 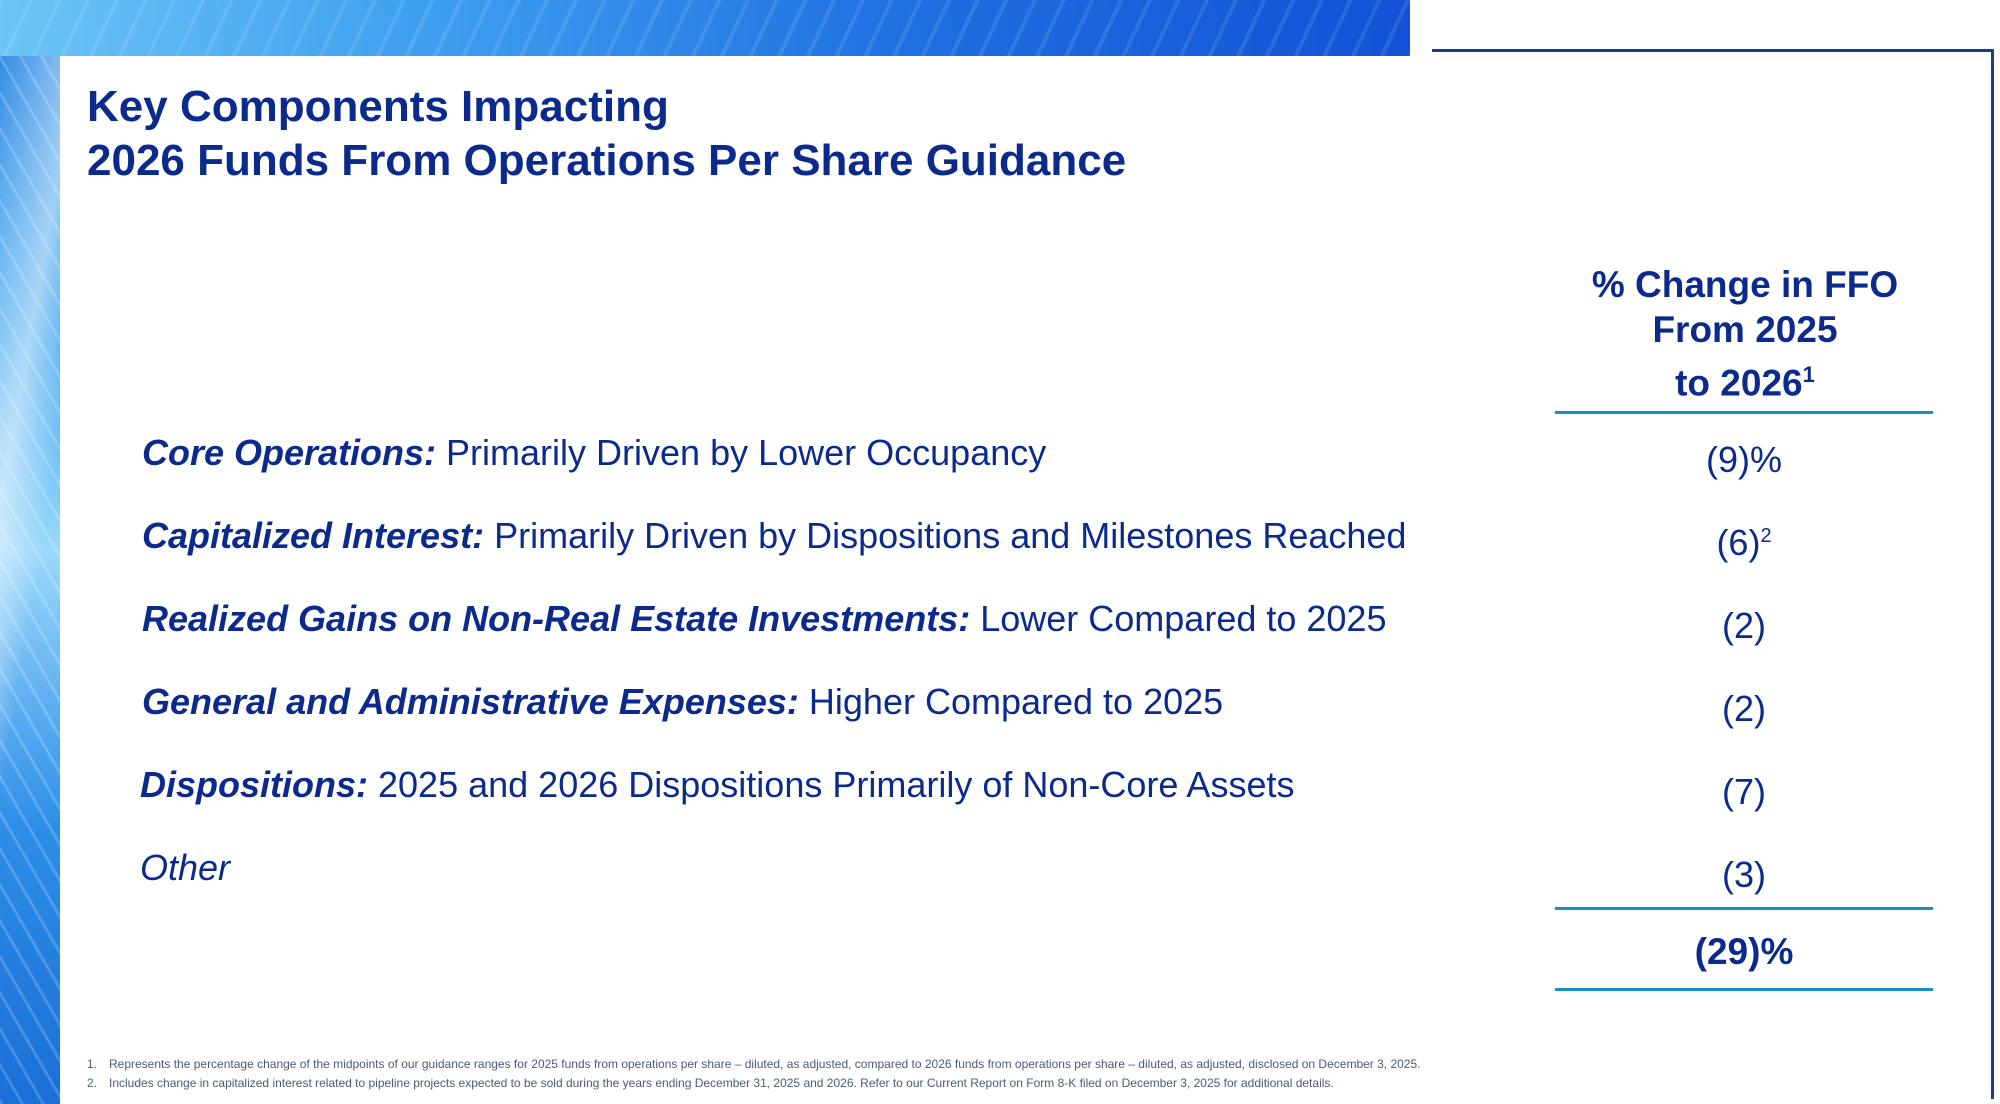 I want to click on row-value-other: (3), so click(x=1744, y=871).